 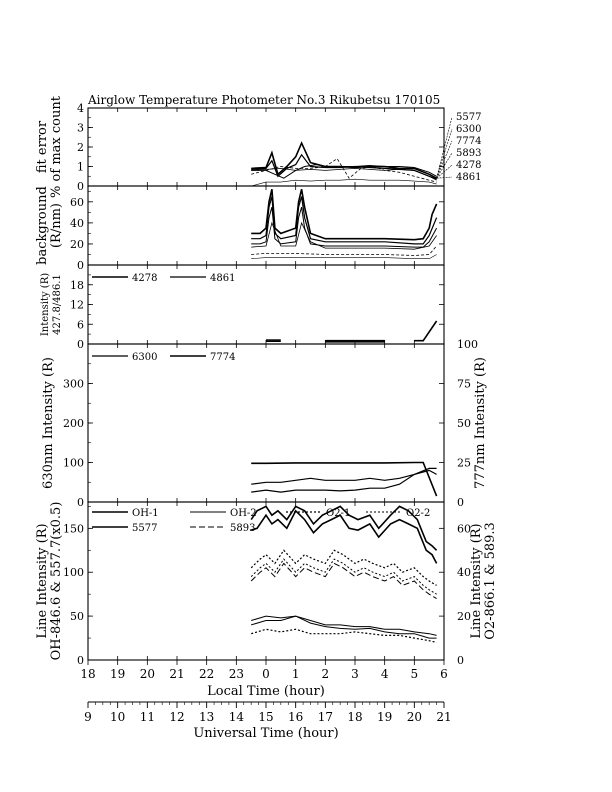 What do you see at coordinates (56, 225) in the screenshot?
I see `y-axis-label: (R/nm)` at bounding box center [56, 225].